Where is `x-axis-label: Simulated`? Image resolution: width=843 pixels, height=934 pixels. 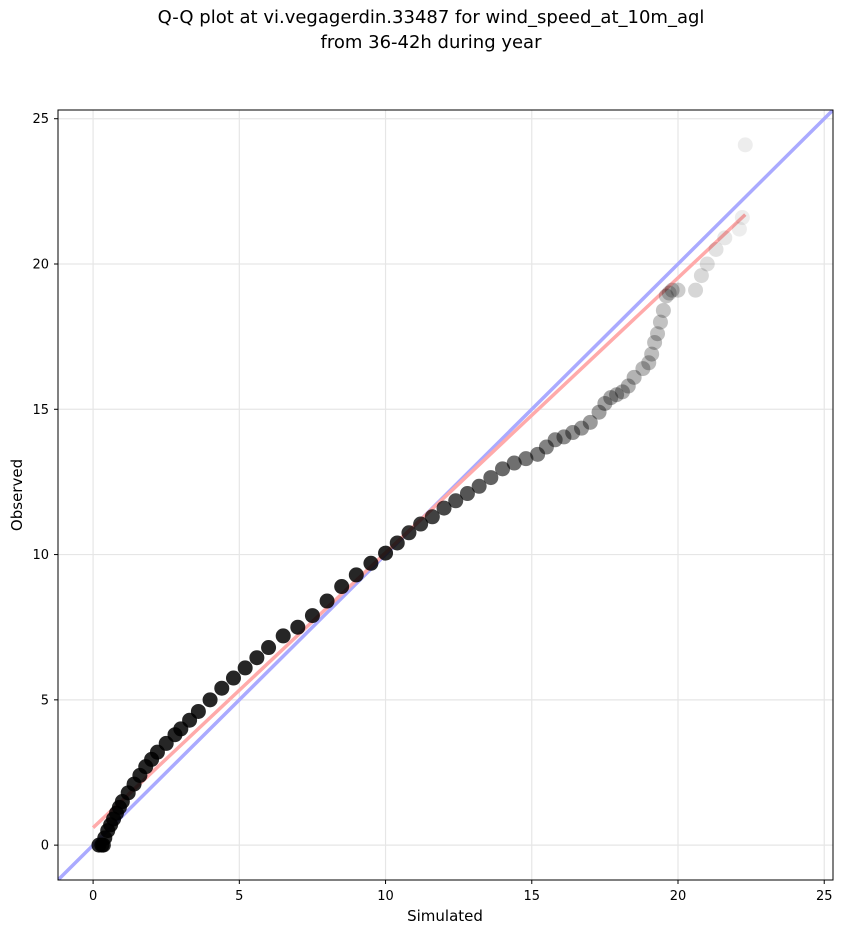 x-axis-label: Simulated is located at coordinates (445, 916).